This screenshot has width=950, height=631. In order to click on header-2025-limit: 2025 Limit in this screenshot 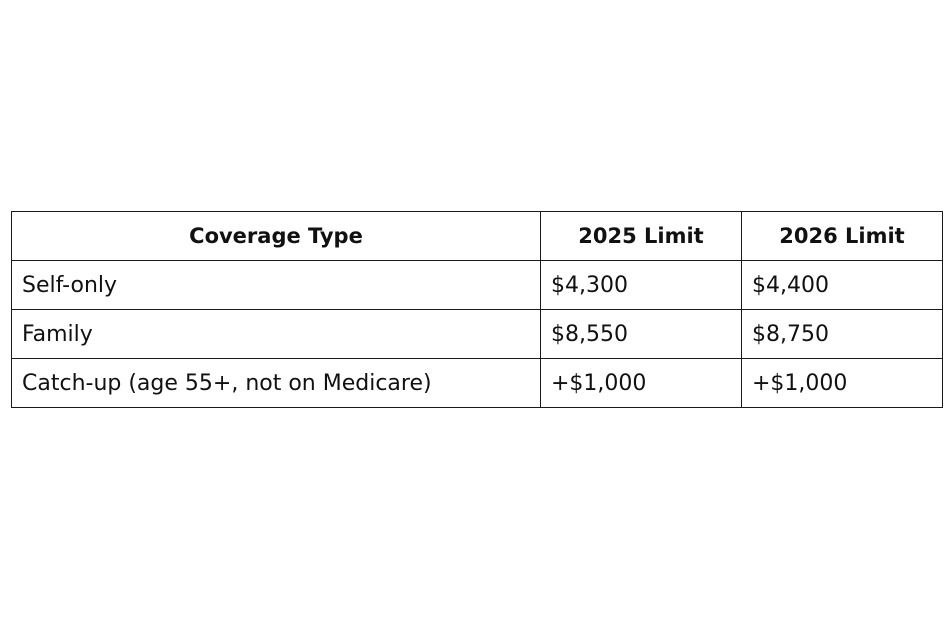, I will do `click(641, 236)`.